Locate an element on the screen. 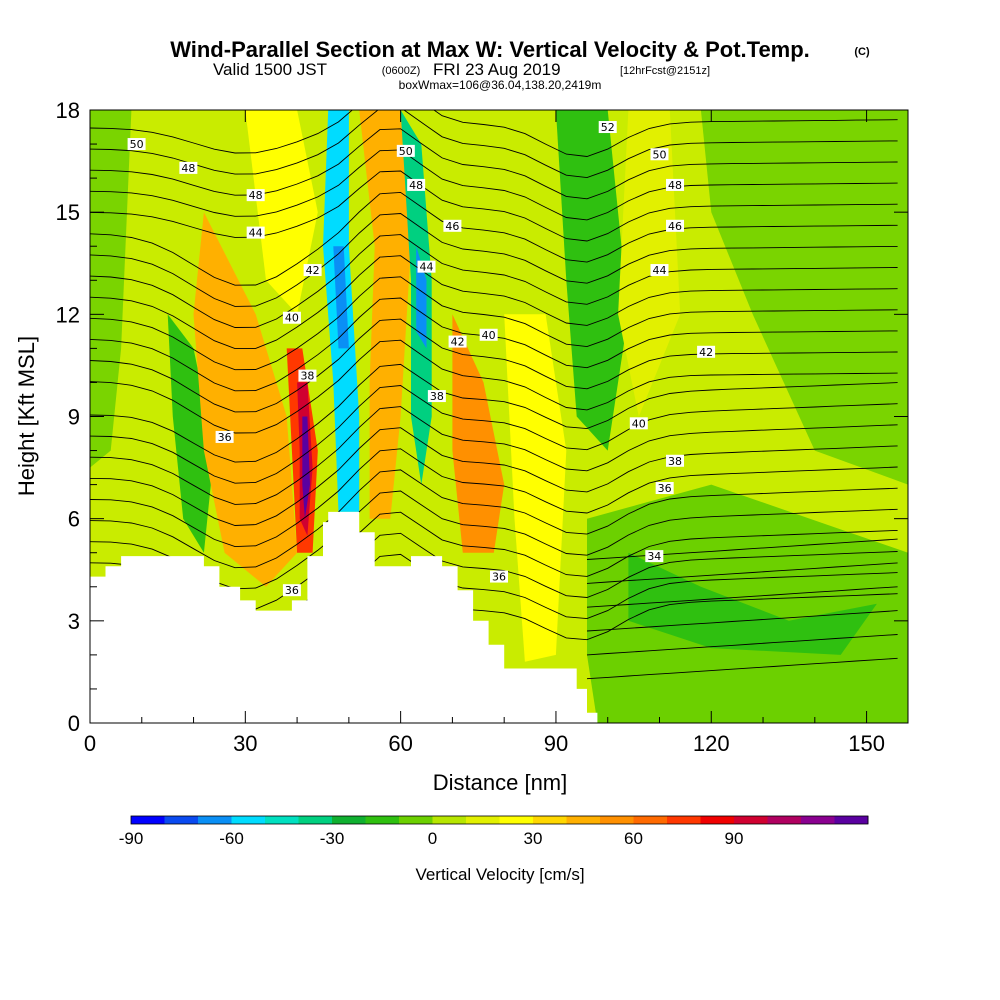  fill-yellow-right2 is located at coordinates (649, 263).